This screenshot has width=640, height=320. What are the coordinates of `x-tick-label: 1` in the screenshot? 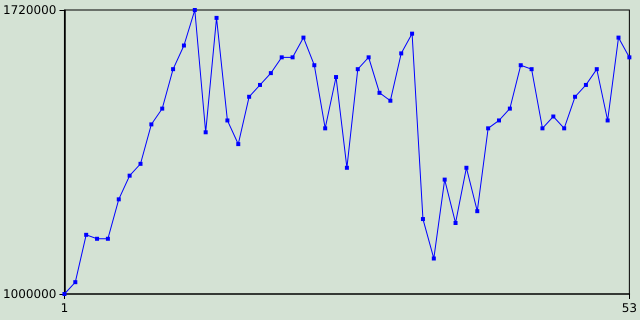 It's located at (64, 308).